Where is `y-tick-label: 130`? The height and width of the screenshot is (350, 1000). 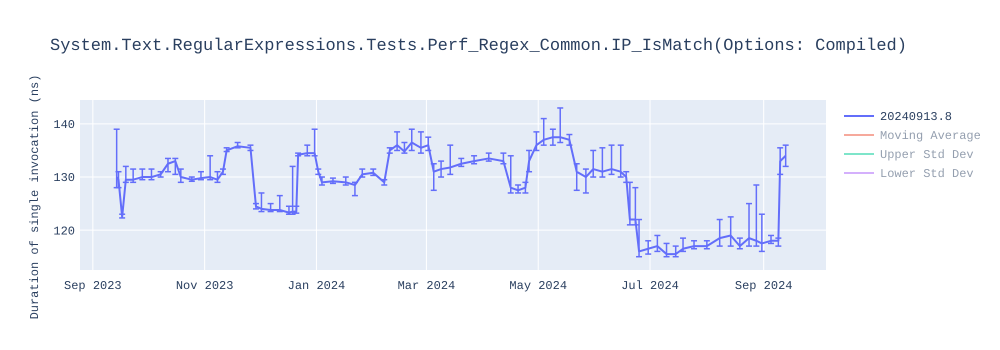
y-tick-label: 130 is located at coordinates (64, 178).